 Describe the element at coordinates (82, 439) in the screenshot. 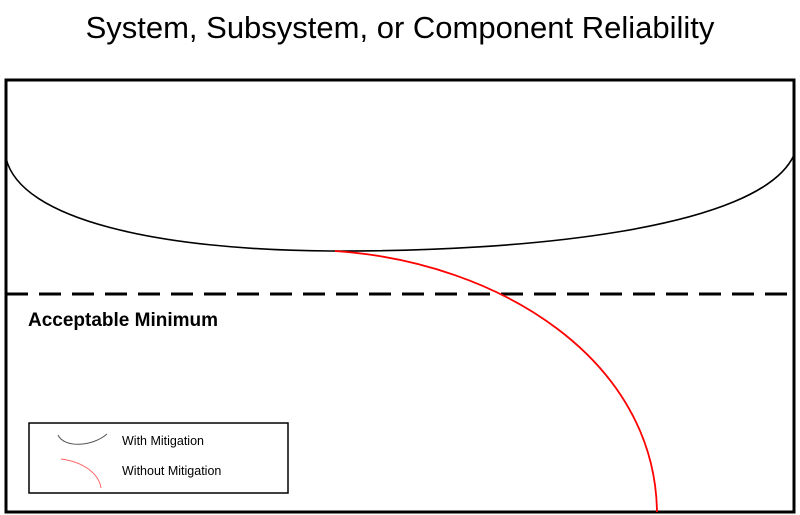

I see `legend-with-mitigation-swatch` at that location.